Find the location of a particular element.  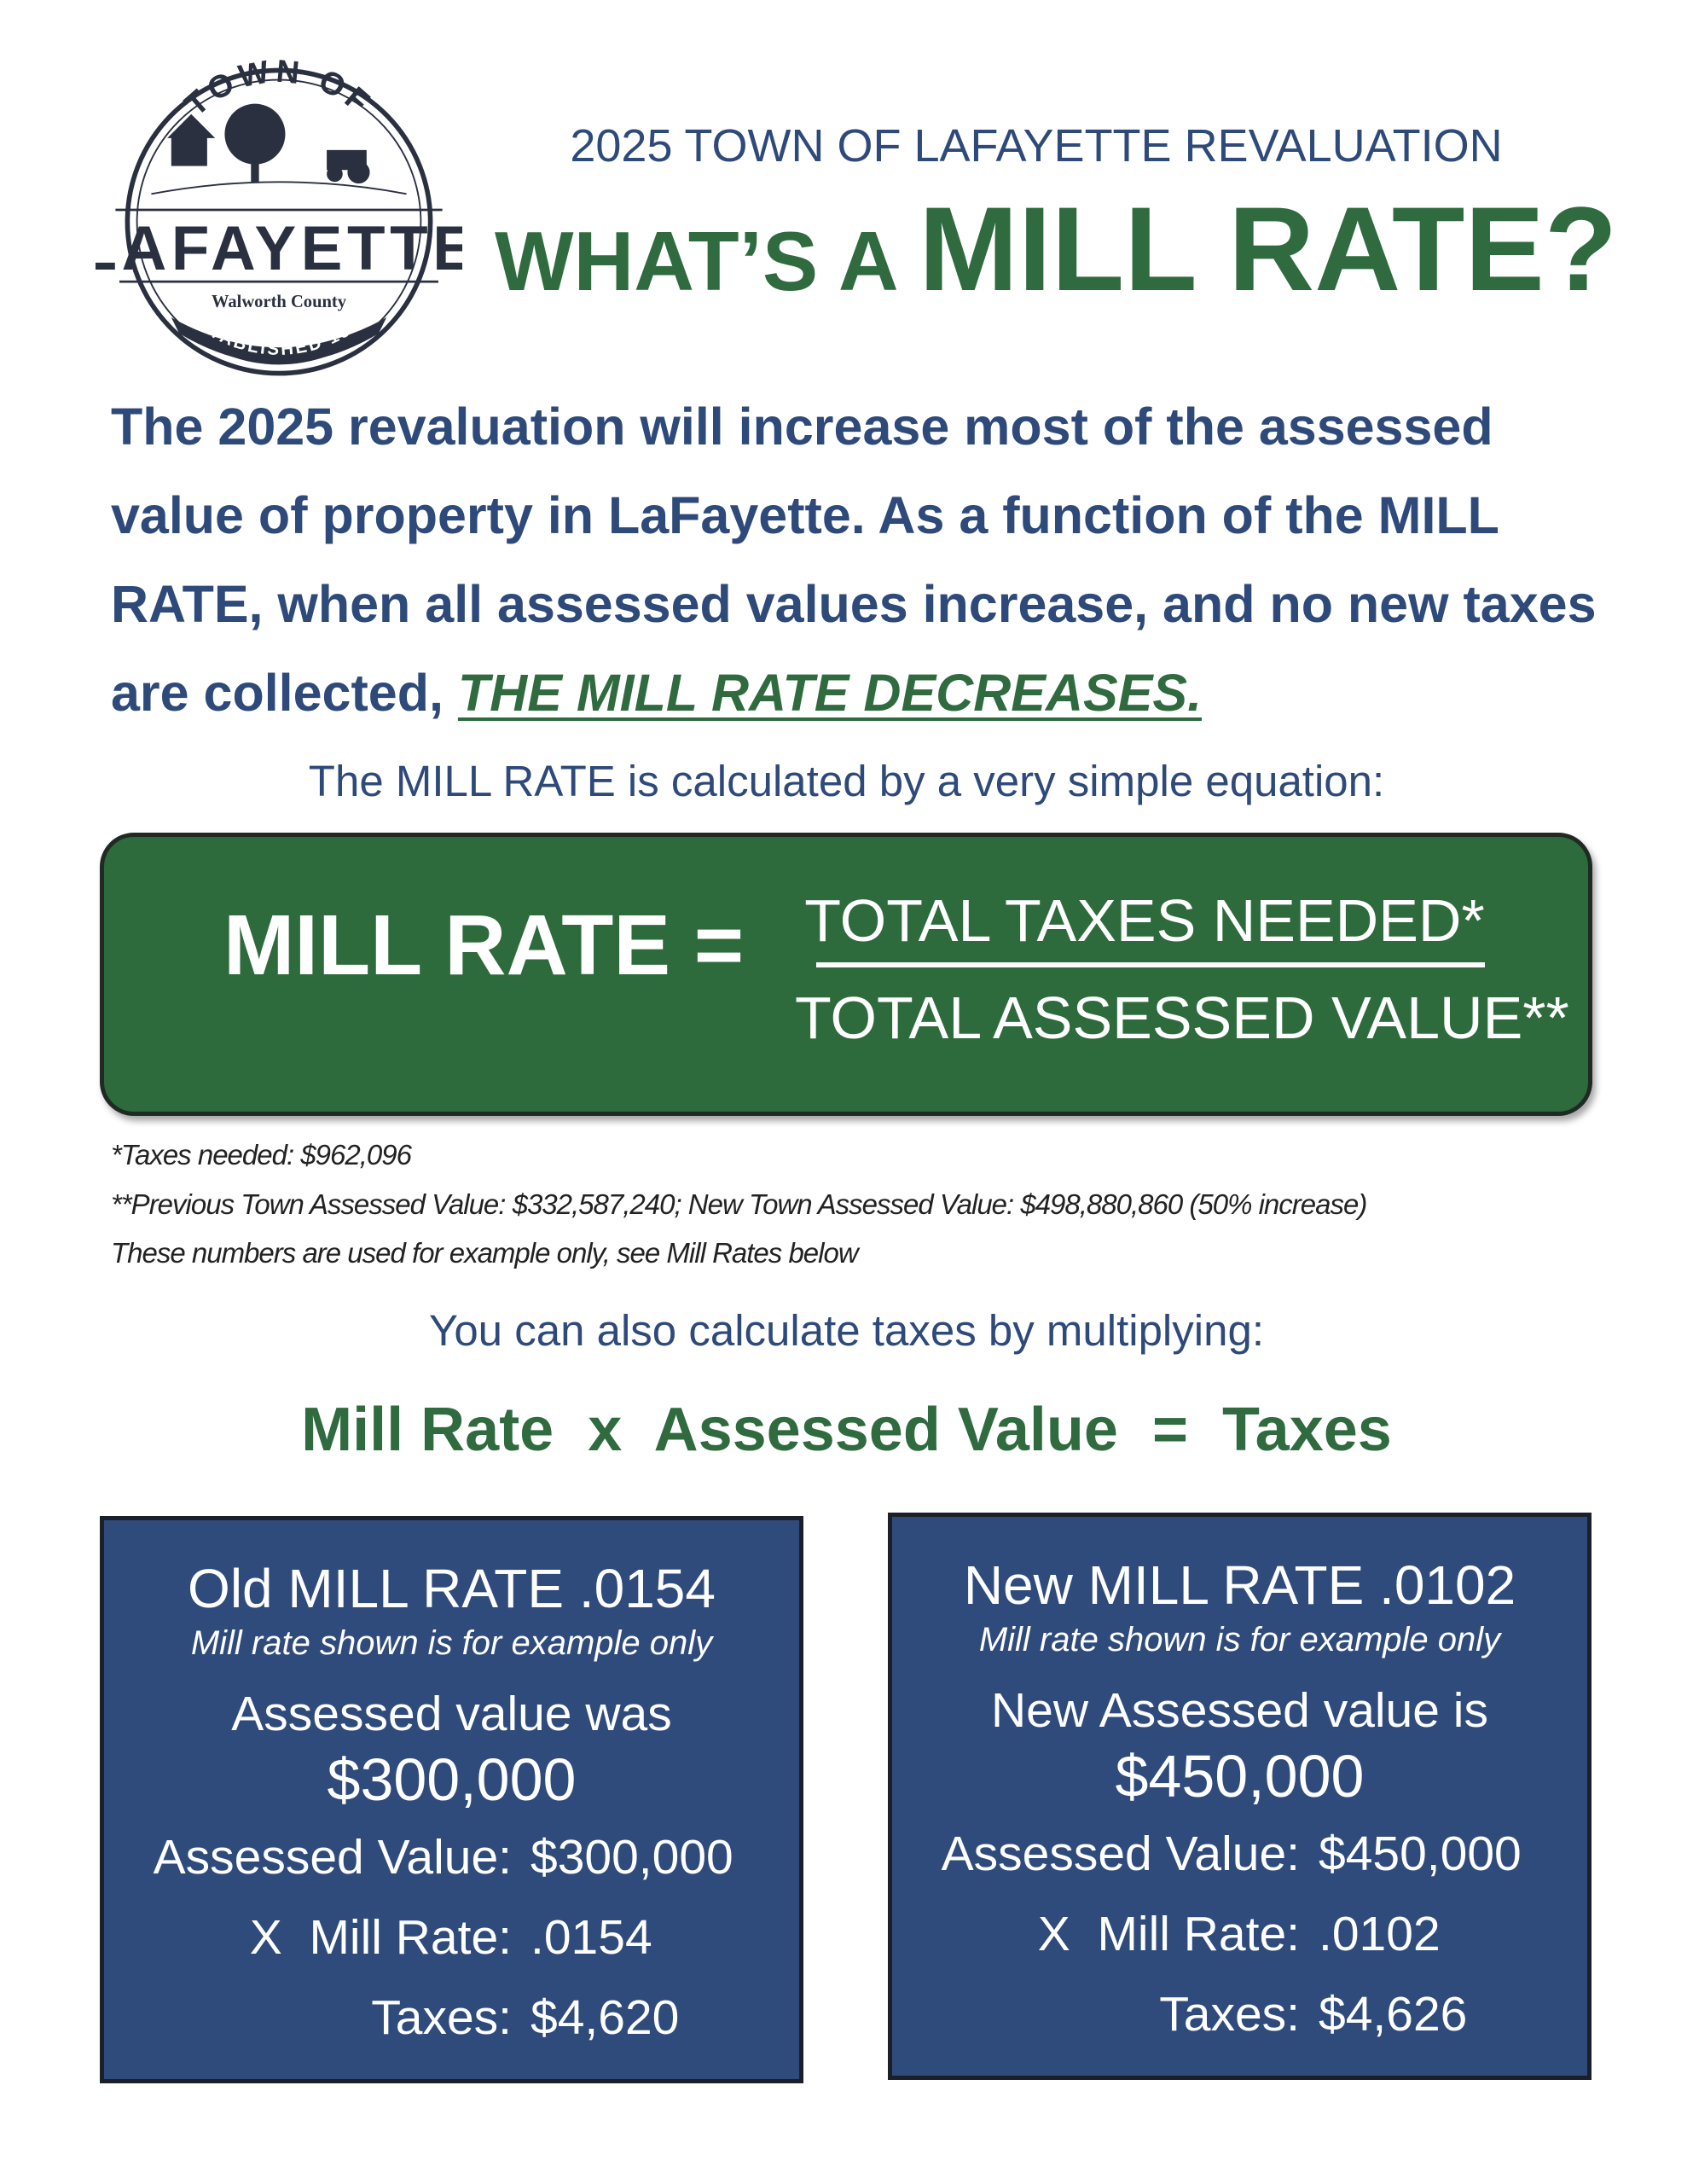

row-value: .0102 is located at coordinates (1380, 1934).